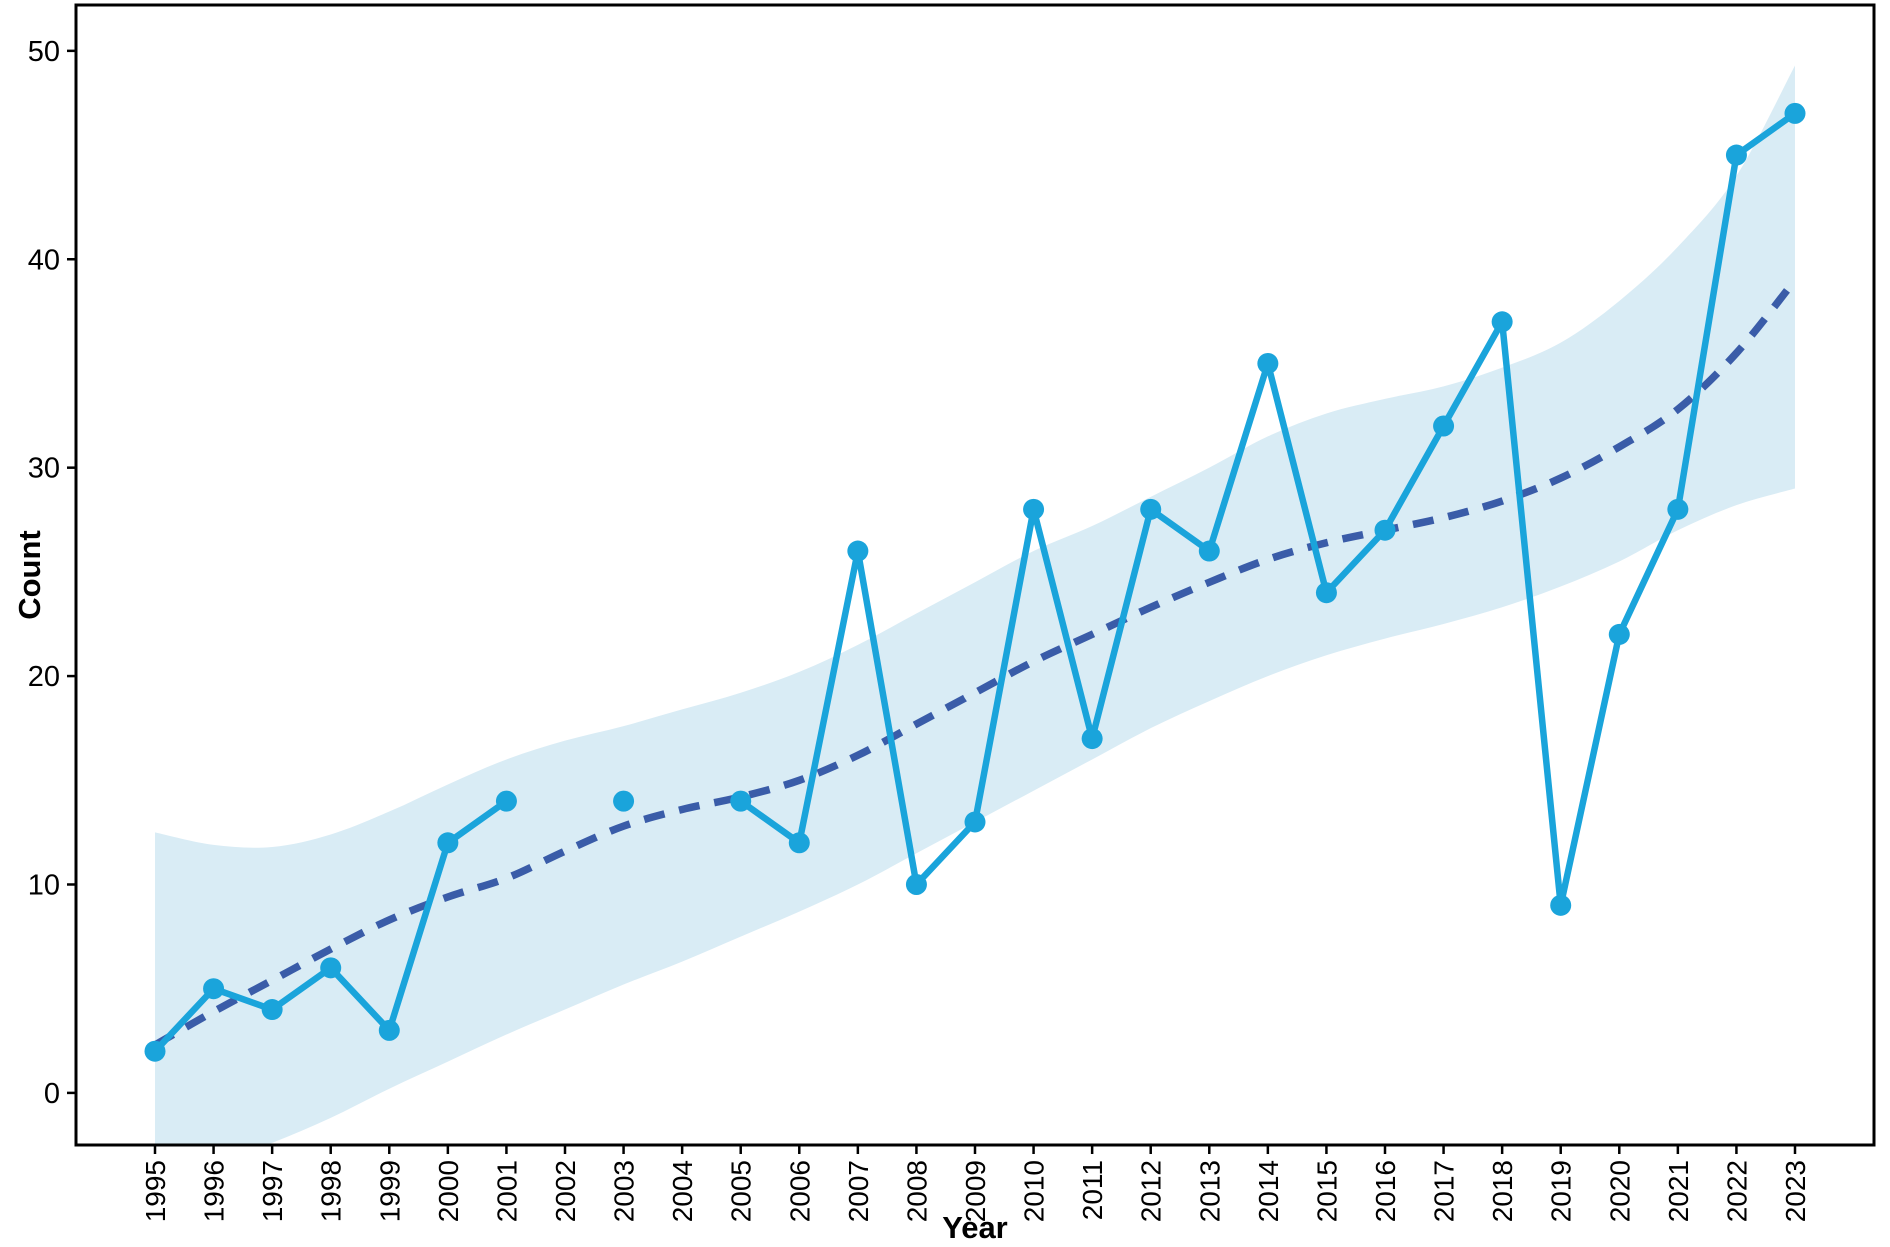  I want to click on y-tick-label: 20, so click(44, 677).